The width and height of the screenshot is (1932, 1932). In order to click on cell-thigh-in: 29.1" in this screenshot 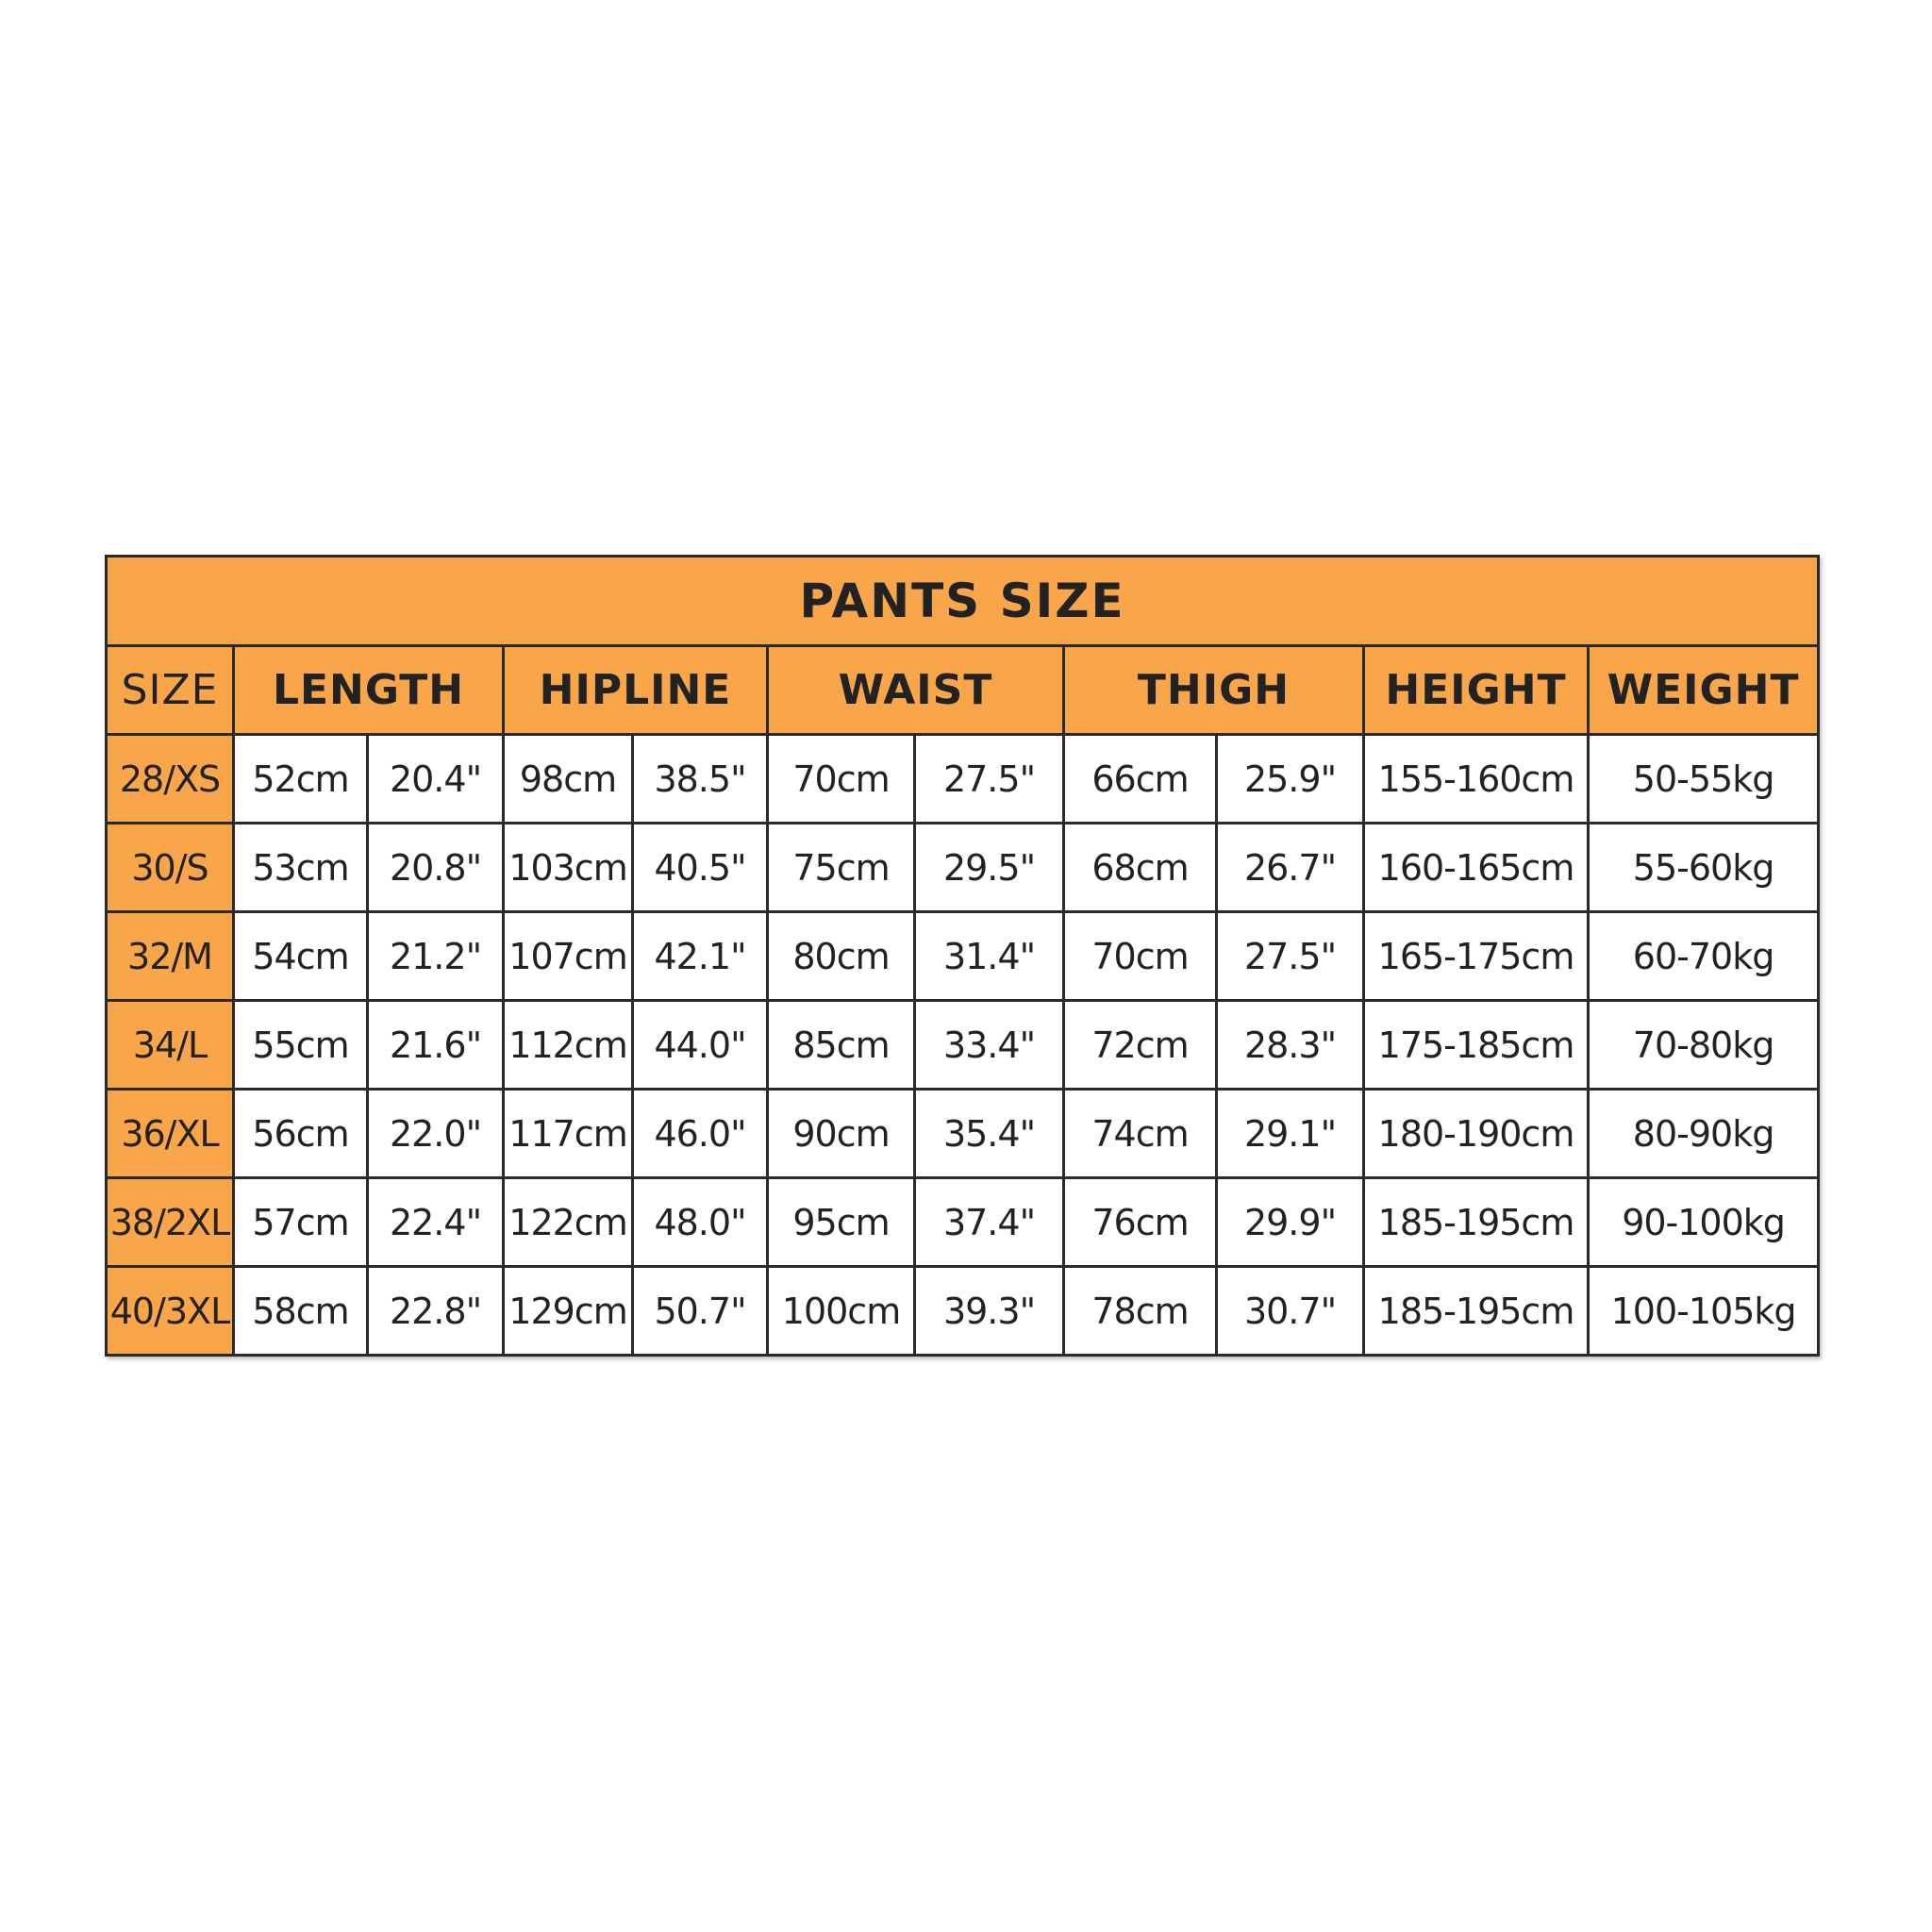, I will do `click(1290, 1133)`.